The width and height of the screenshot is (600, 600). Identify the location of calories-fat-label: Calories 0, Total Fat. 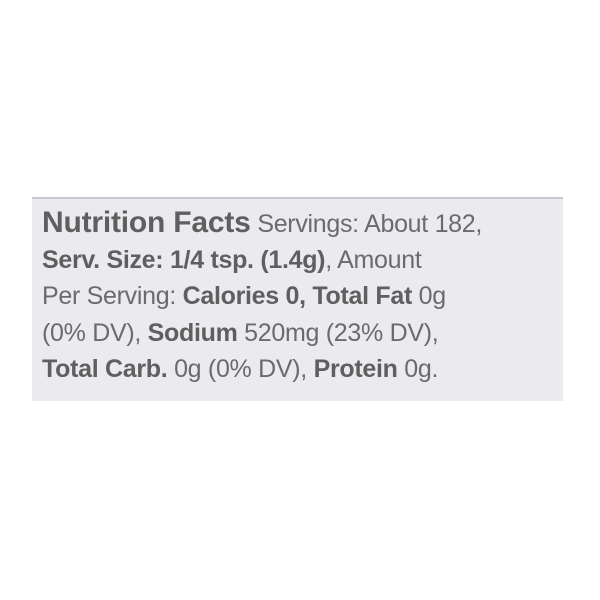
(297, 296).